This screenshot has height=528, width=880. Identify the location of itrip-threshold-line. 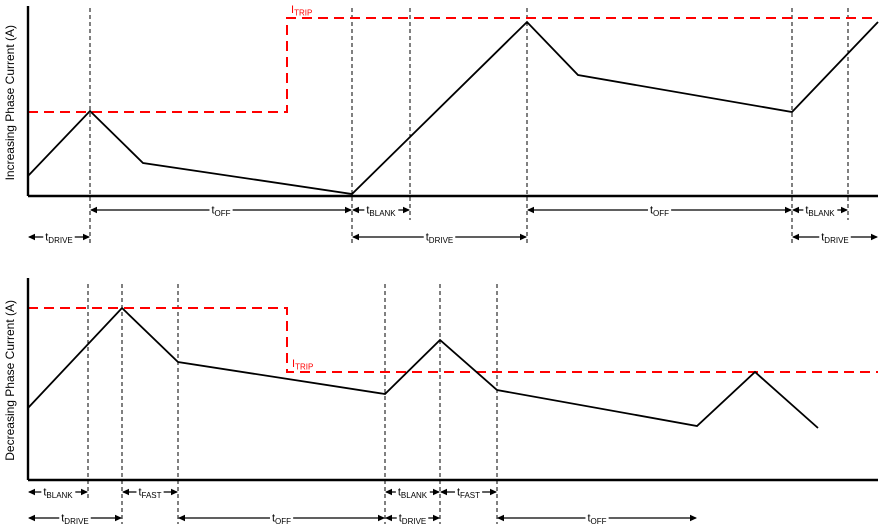
(453, 340).